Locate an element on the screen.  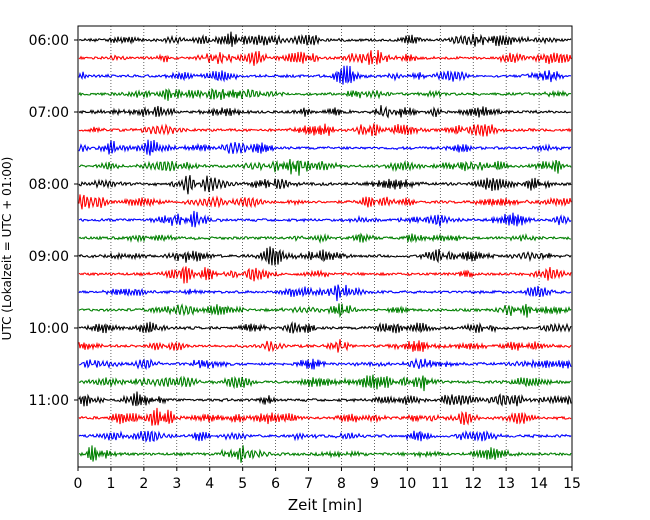
x-tick-label: 13 is located at coordinates (506, 484).